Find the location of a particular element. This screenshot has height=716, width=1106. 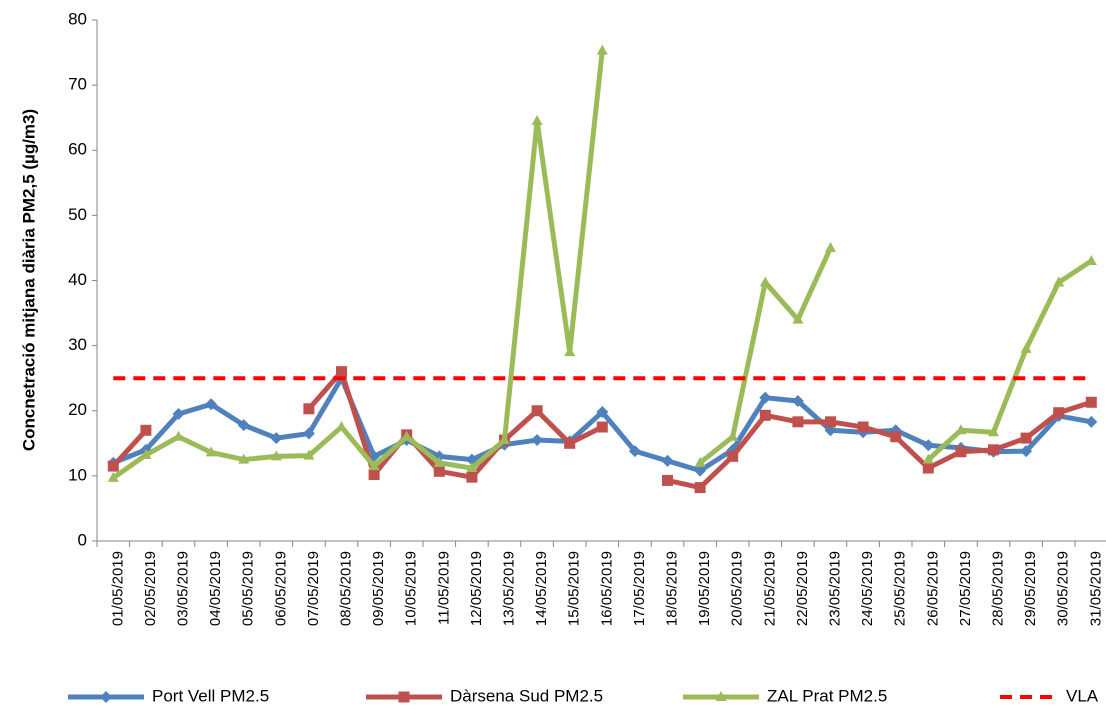

x-tick-label: 02/05/2019 is located at coordinates (150, 588).